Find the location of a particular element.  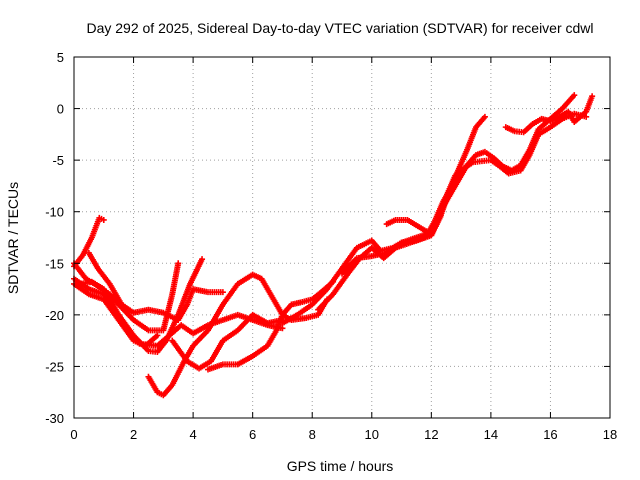

y-tick-label: -5 is located at coordinates (58, 160).